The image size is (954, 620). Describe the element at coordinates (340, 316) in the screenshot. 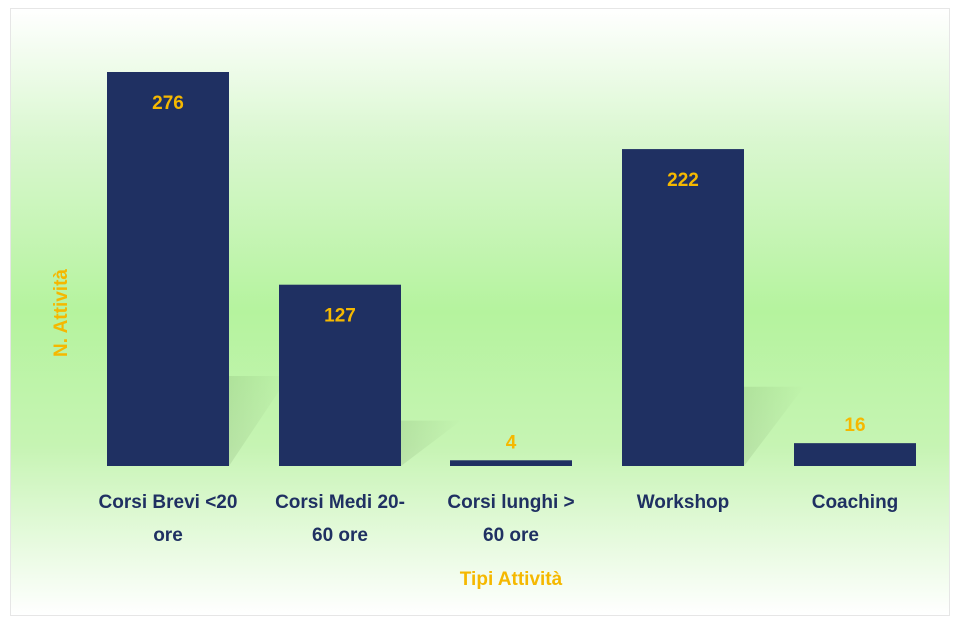

I see `data-label: 127` at that location.